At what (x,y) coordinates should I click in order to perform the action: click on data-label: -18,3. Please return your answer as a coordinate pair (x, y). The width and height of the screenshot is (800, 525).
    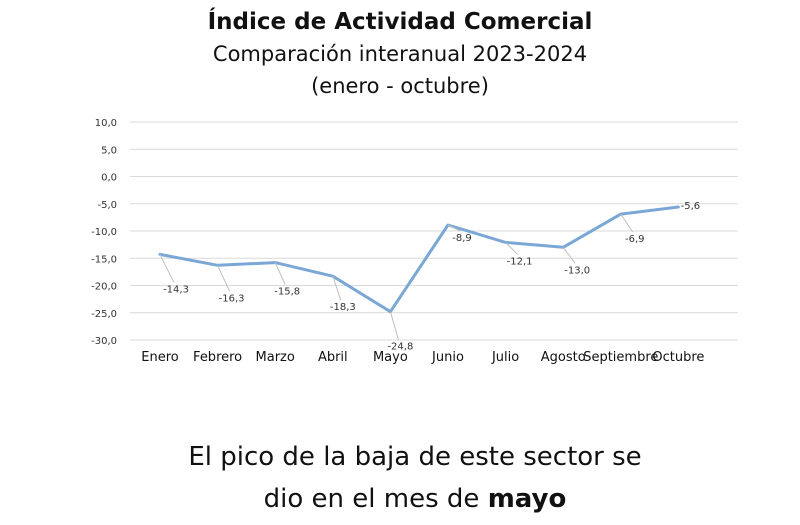
    Looking at the image, I should click on (343, 307).